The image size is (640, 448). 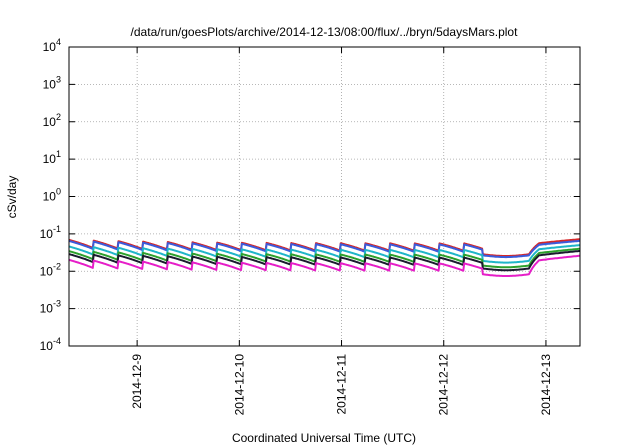 What do you see at coordinates (12, 197) in the screenshot?
I see `y-axis-label: cSv/day` at bounding box center [12, 197].